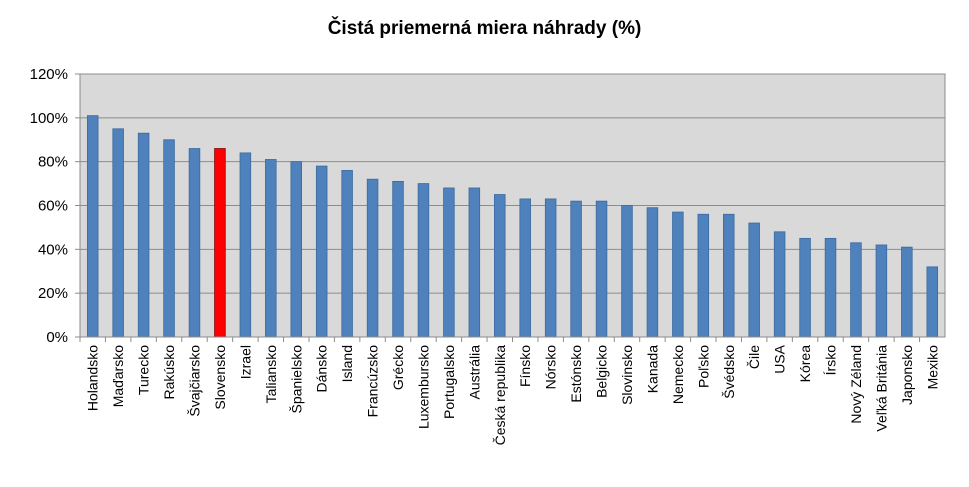 The height and width of the screenshot is (487, 969). What do you see at coordinates (373, 381) in the screenshot?
I see `x-tick-label: Francúzsko` at bounding box center [373, 381].